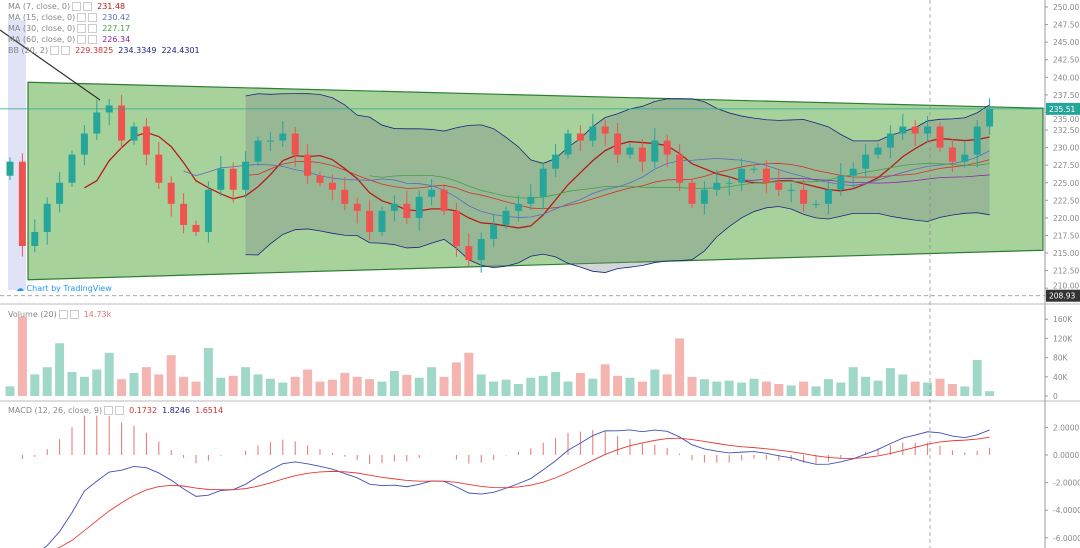 The height and width of the screenshot is (548, 1080). I want to click on volume-label: Volume (20), so click(32, 314).